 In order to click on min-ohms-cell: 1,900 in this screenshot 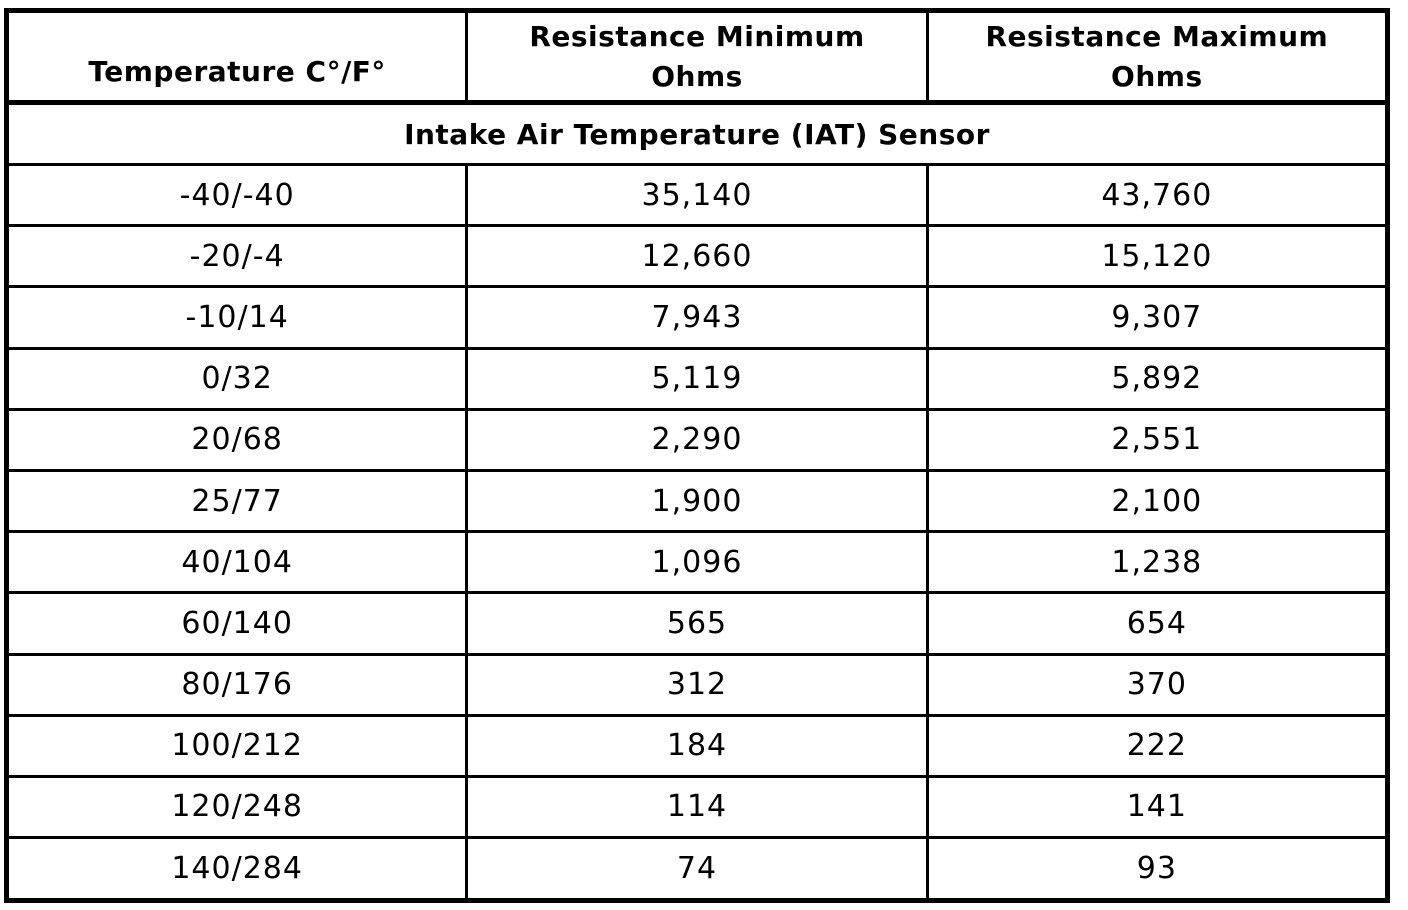, I will do `click(697, 501)`.